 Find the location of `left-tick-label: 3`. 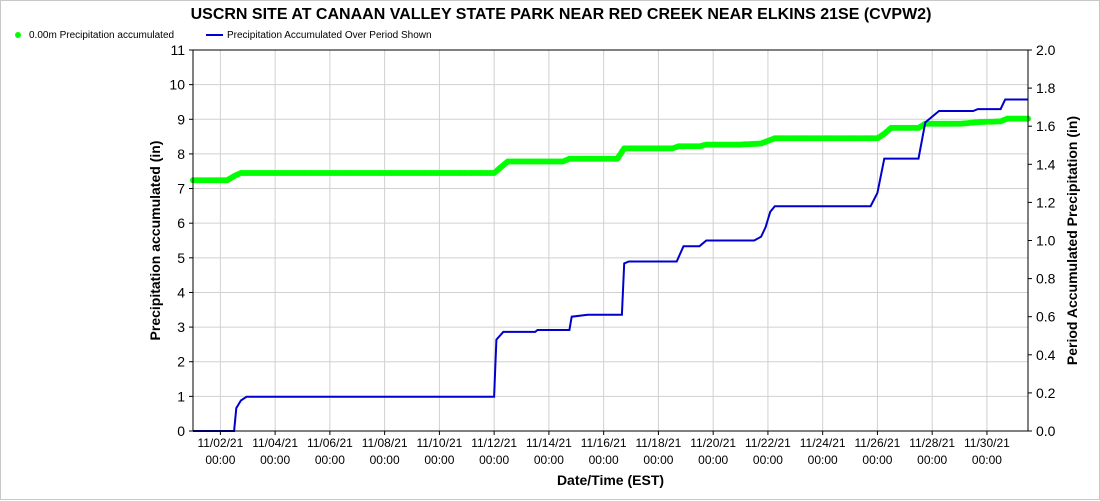

left-tick-label: 3 is located at coordinates (181, 327).